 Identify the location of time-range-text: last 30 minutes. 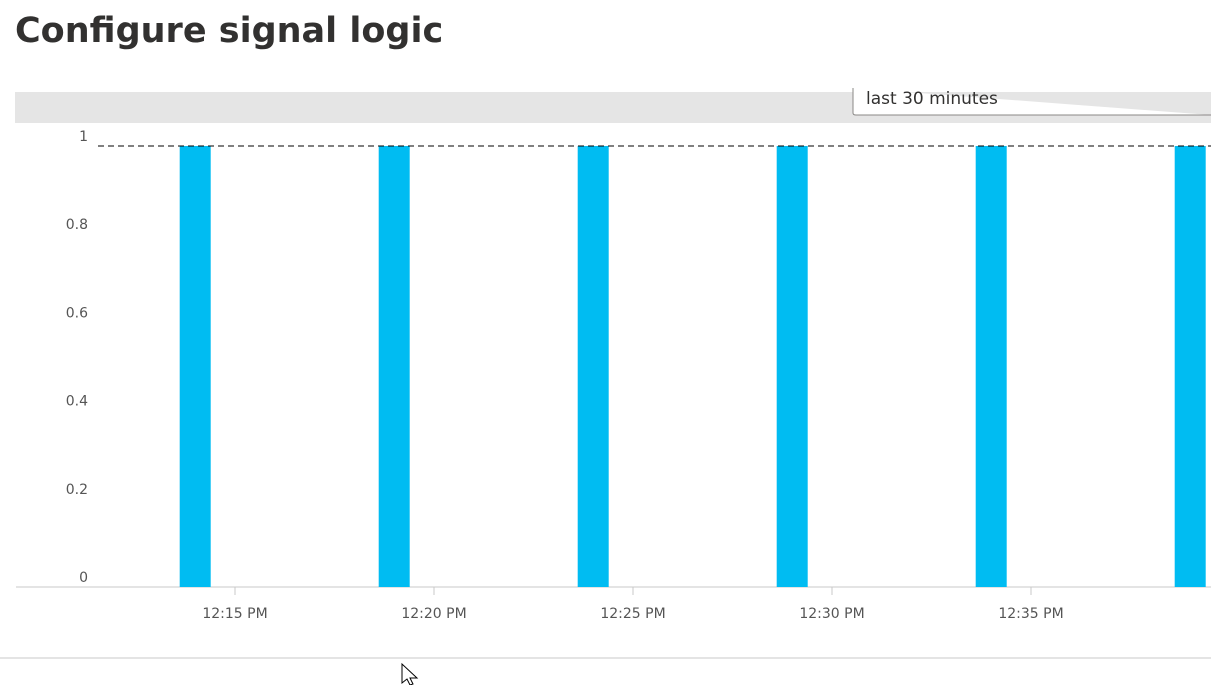
(932, 99).